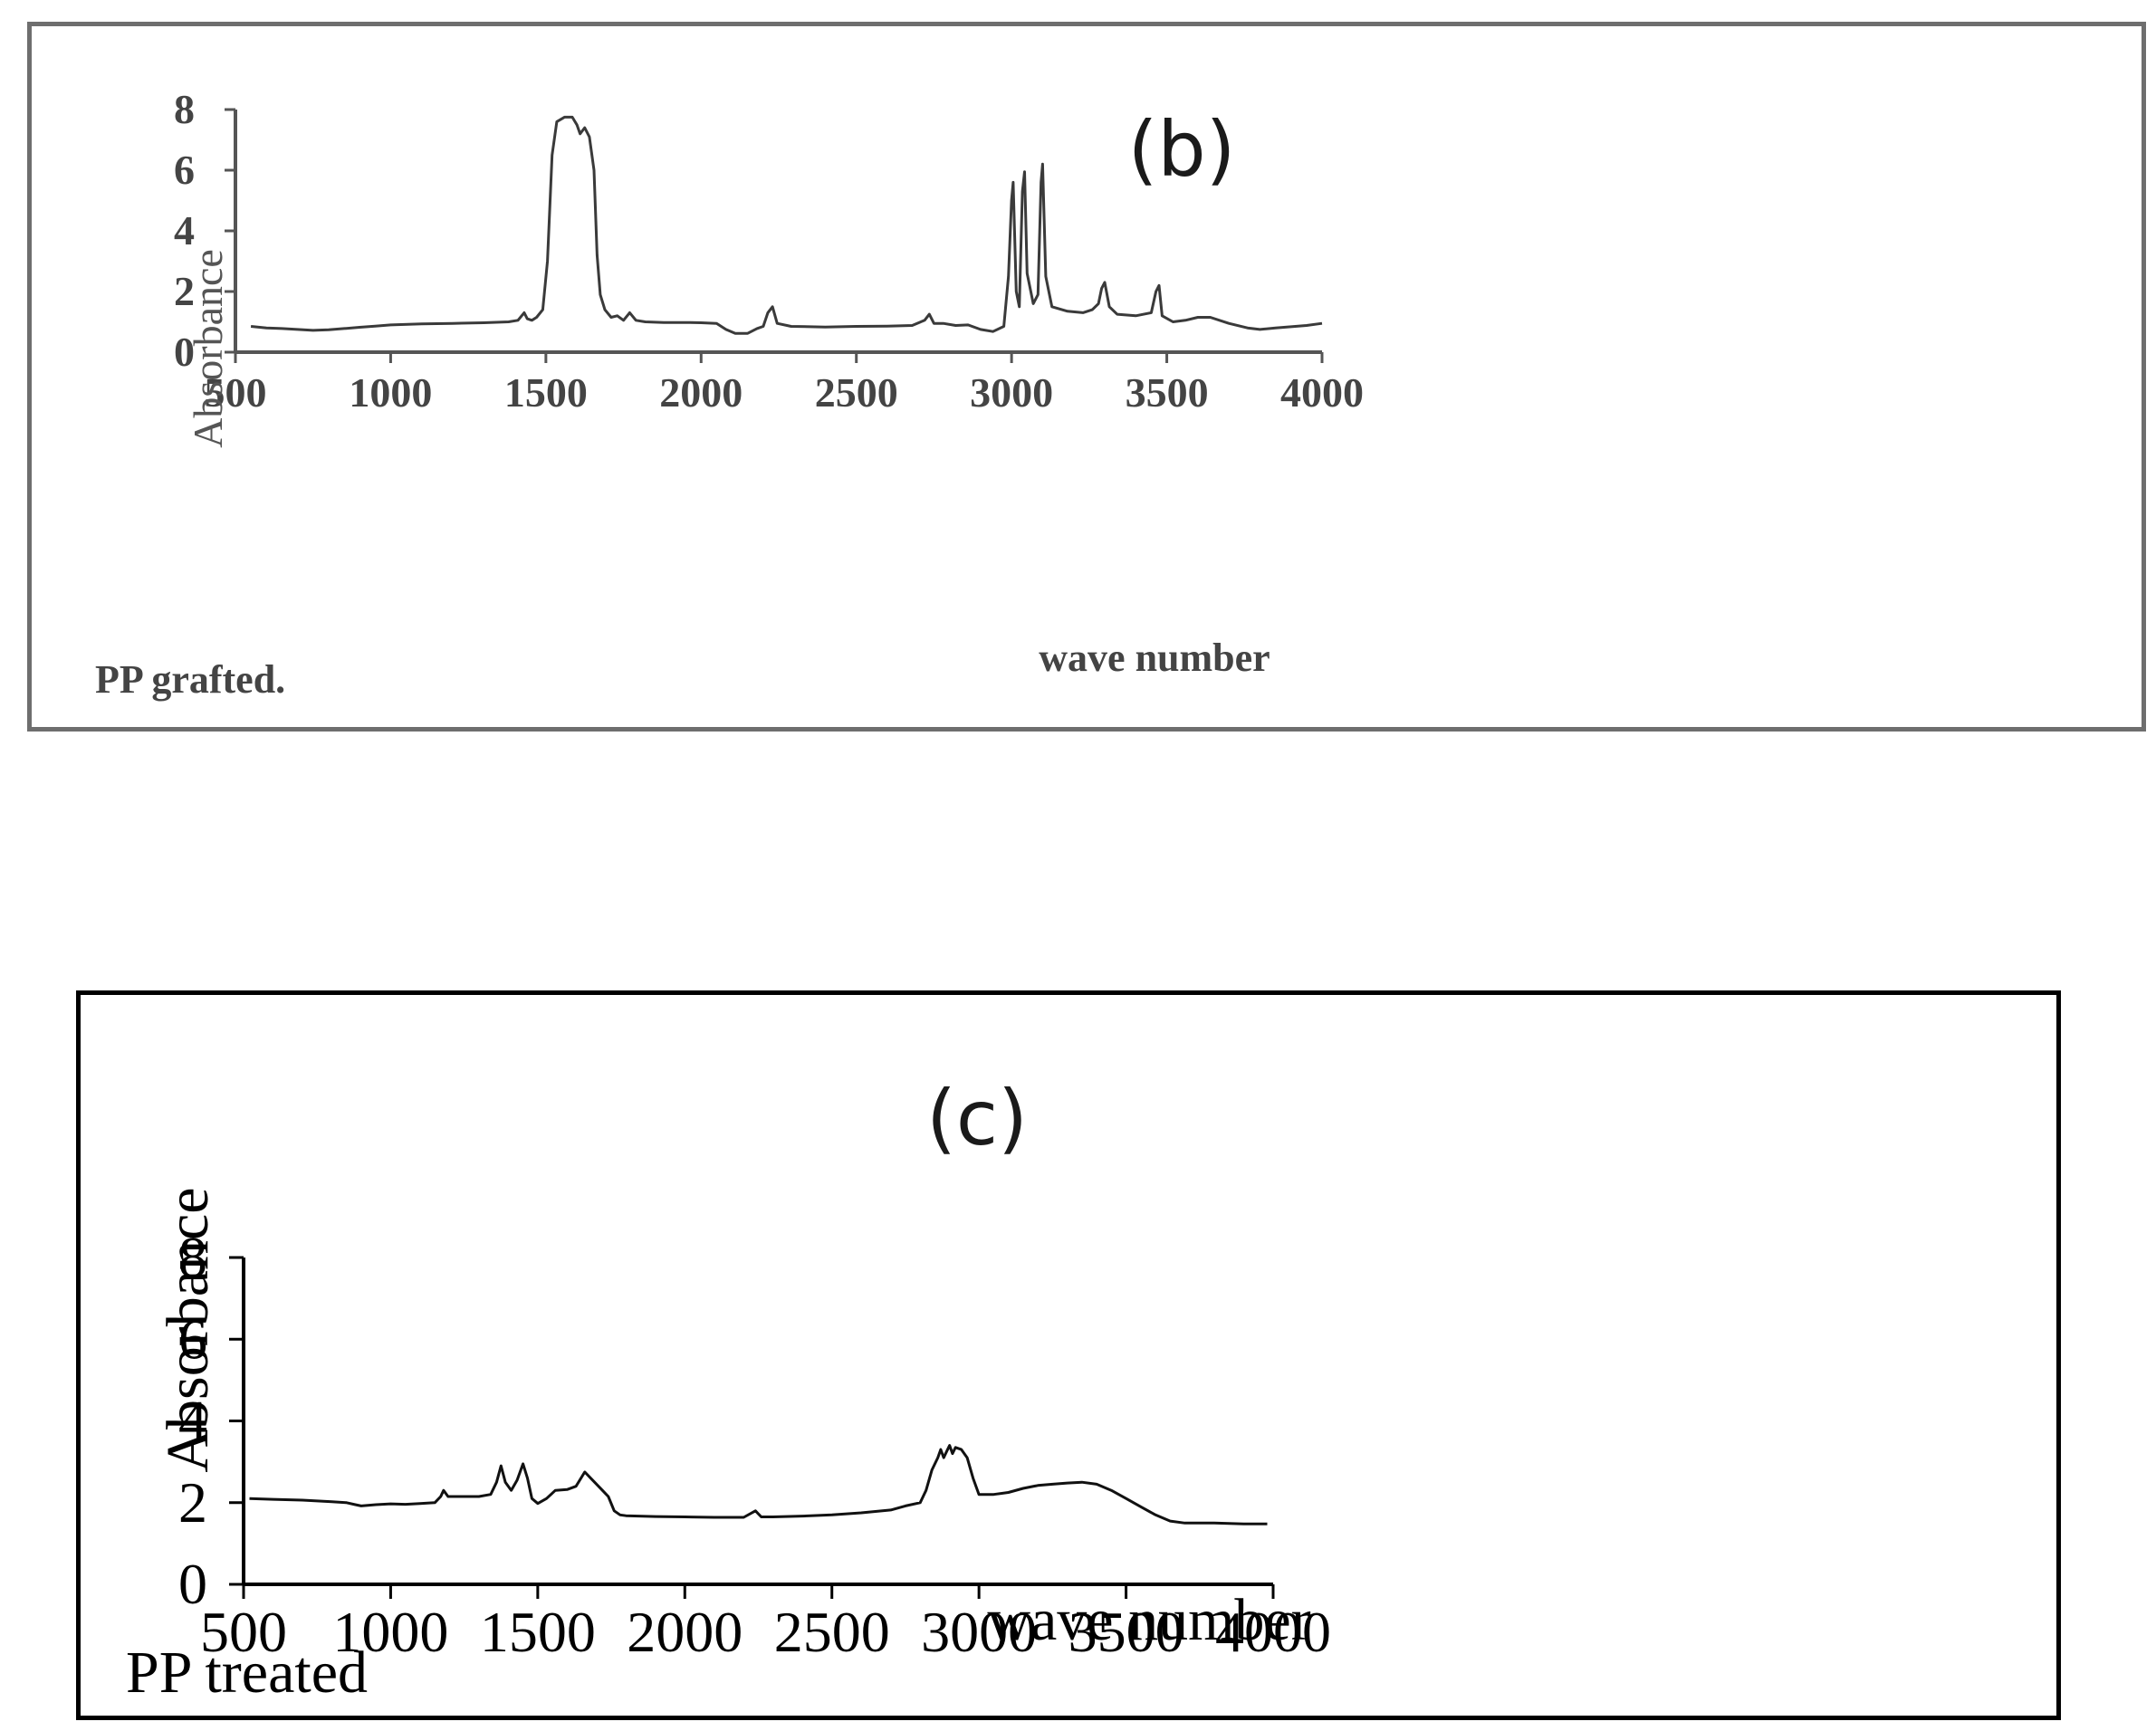  I want to click on x-axis-title-c: wave number, so click(1148, 1620).